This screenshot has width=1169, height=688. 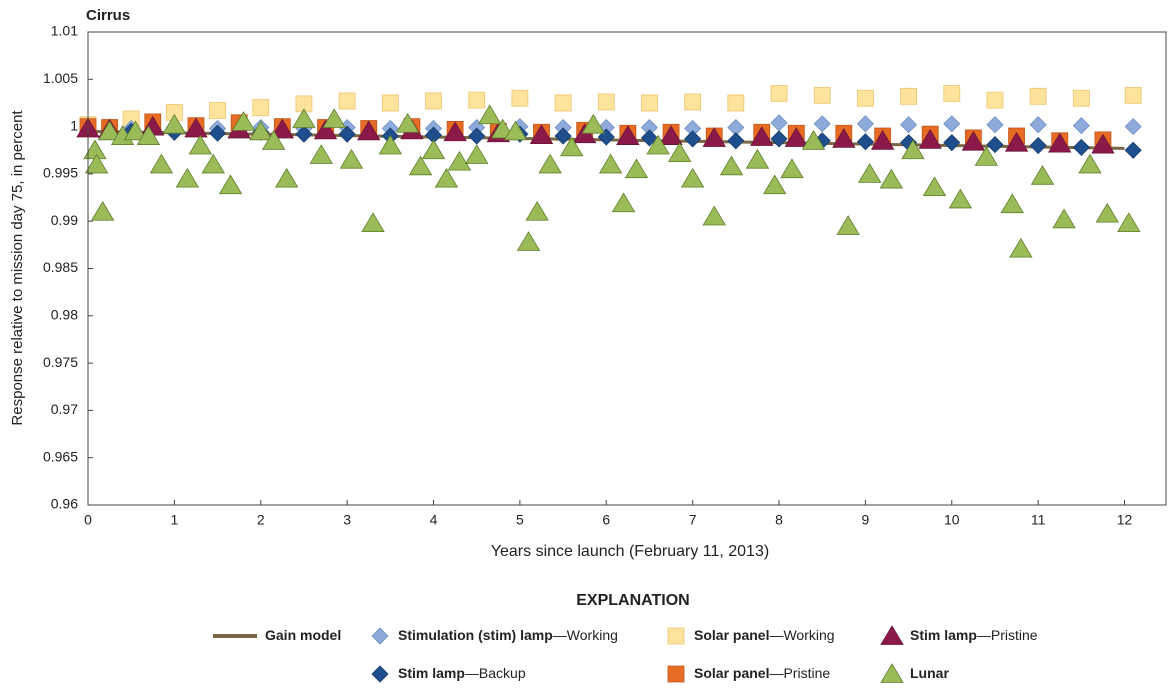 I want to click on y-tick-label: 0.975, so click(x=60, y=362).